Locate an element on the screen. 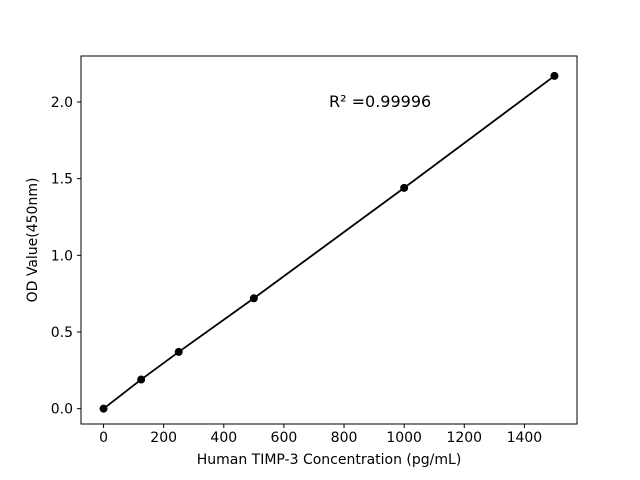 Image resolution: width=640 pixels, height=480 pixels. x-tick-label: 400 is located at coordinates (223, 438).